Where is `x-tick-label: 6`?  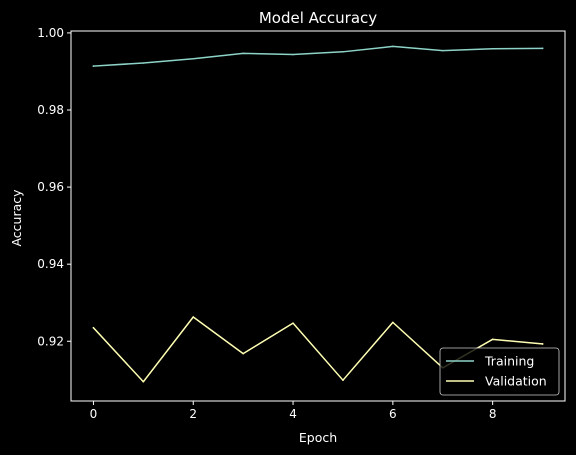
x-tick-label: 6 is located at coordinates (393, 414).